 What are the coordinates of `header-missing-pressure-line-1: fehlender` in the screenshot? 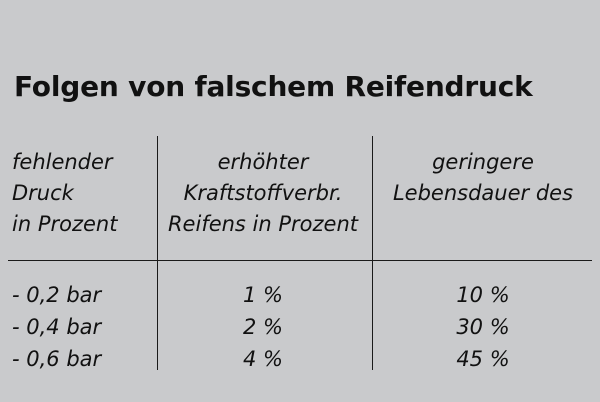 It's located at (62, 162).